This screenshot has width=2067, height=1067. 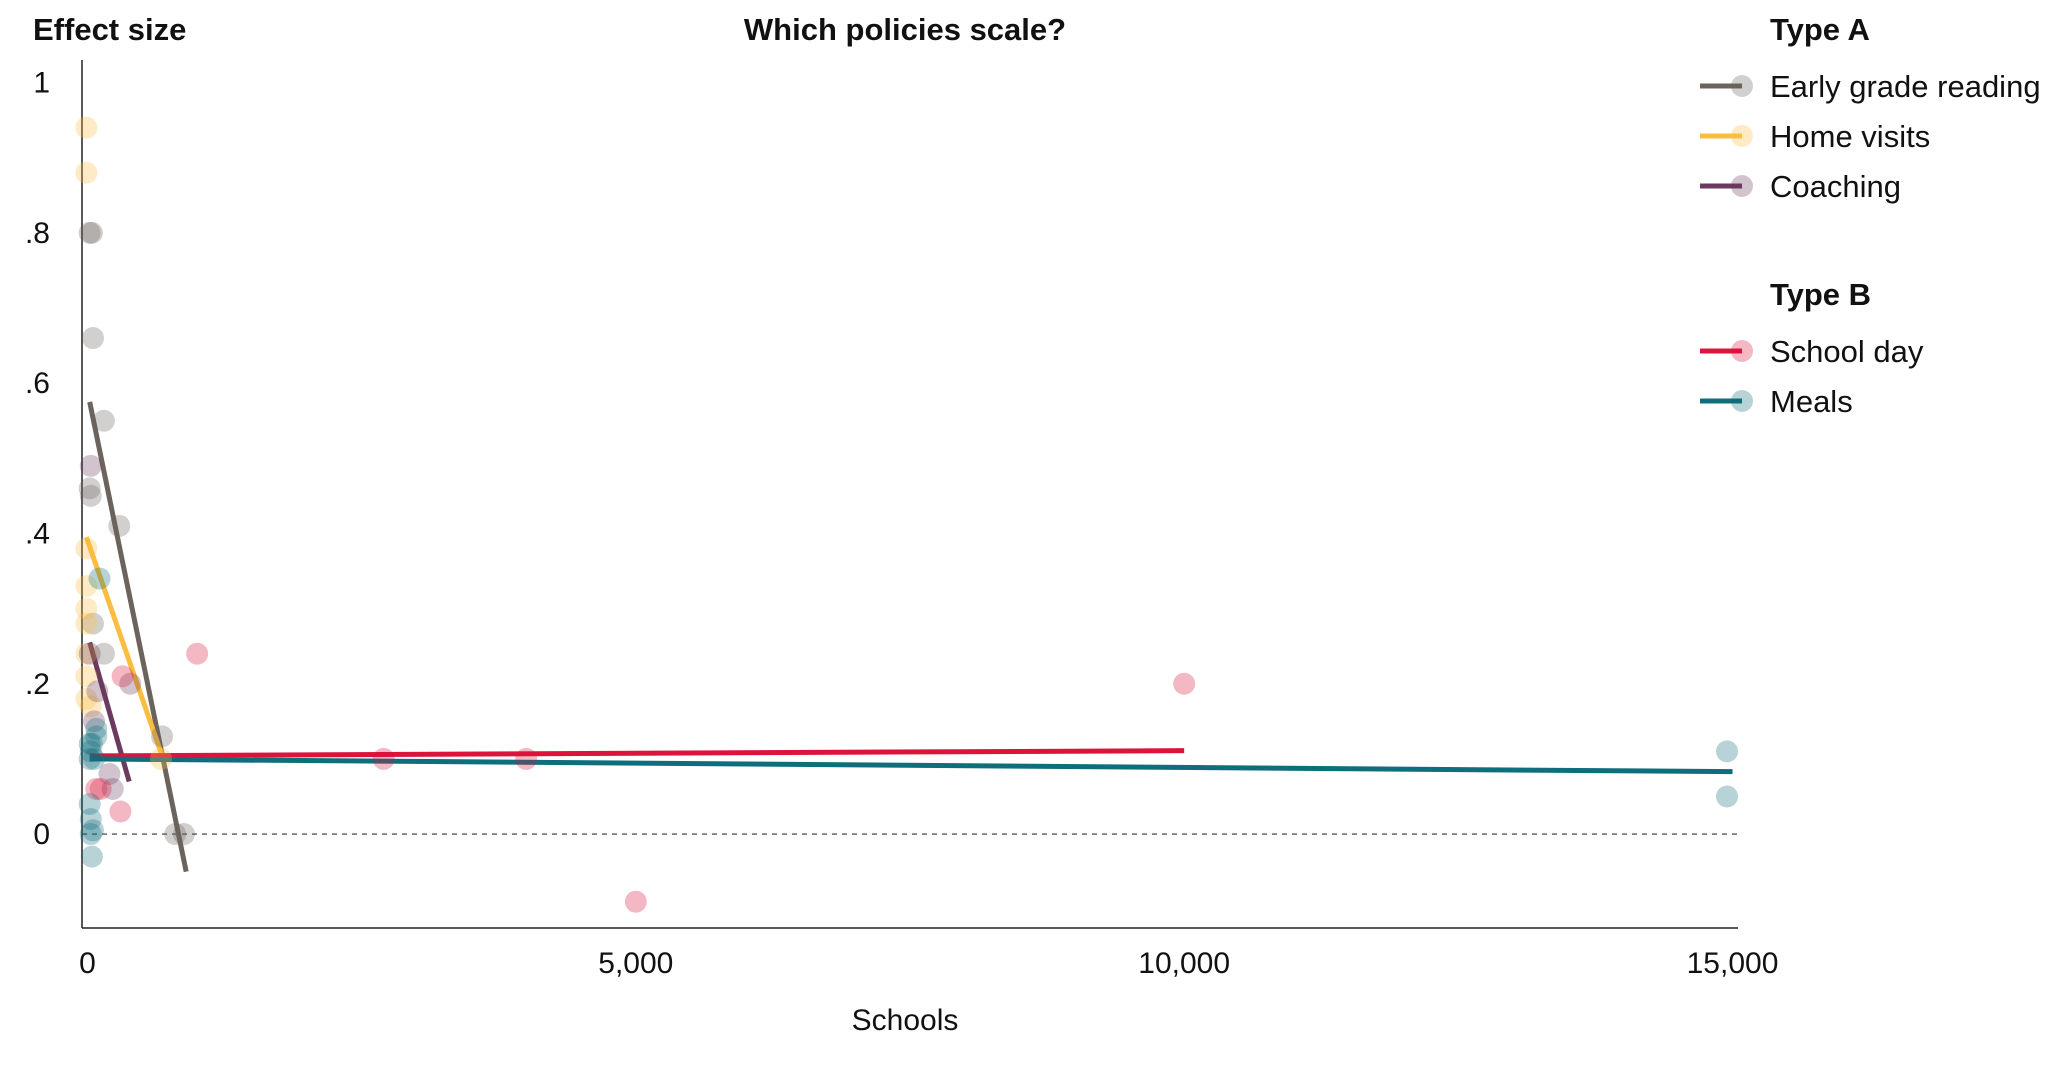 What do you see at coordinates (1742, 351) in the screenshot?
I see `school-day-legend-marker` at bounding box center [1742, 351].